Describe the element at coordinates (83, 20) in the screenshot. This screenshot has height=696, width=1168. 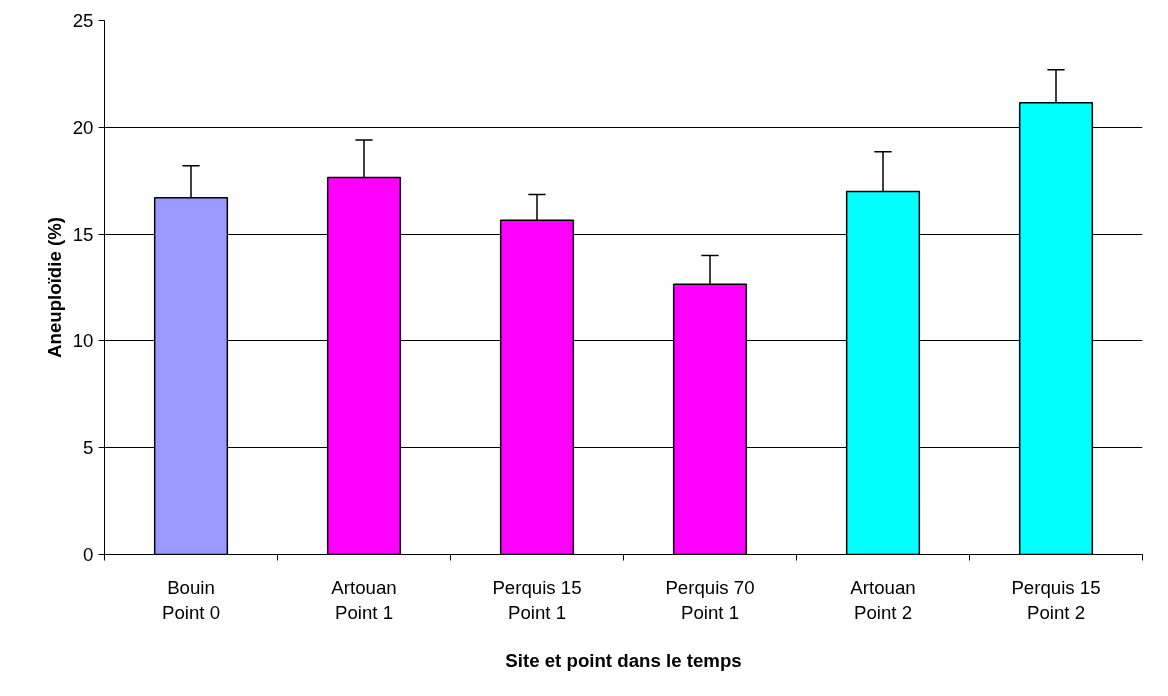
I see `y-tick-label: 25` at that location.